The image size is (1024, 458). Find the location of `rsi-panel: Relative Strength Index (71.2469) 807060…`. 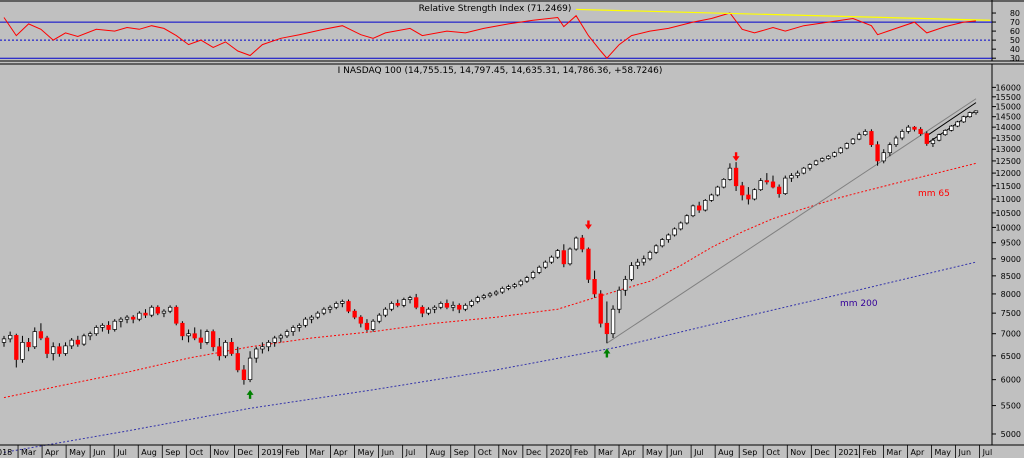

rsi-panel: Relative Strength Index (71.2469) 807060… is located at coordinates (512, 31).